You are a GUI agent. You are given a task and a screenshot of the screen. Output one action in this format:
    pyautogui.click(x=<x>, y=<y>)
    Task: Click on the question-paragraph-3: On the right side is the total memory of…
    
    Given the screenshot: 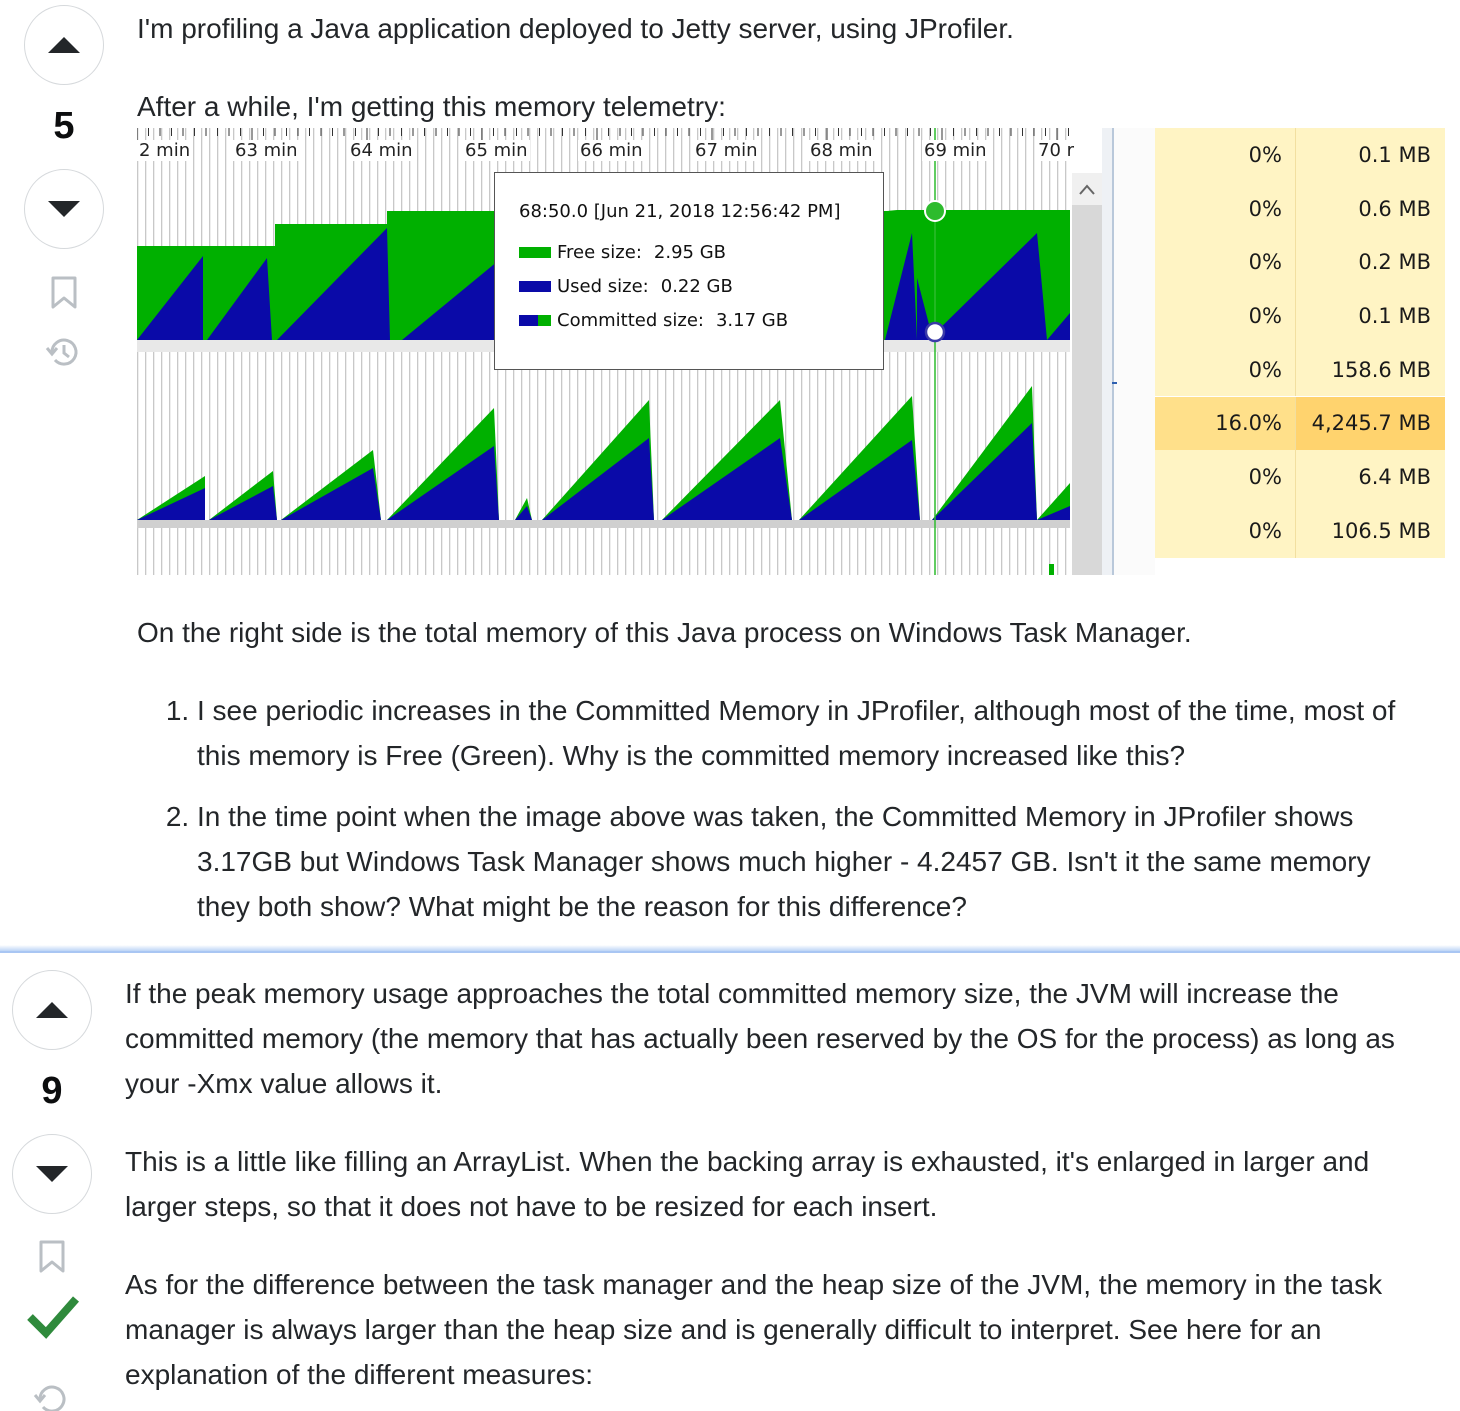 What is the action you would take?
    pyautogui.click(x=664, y=632)
    